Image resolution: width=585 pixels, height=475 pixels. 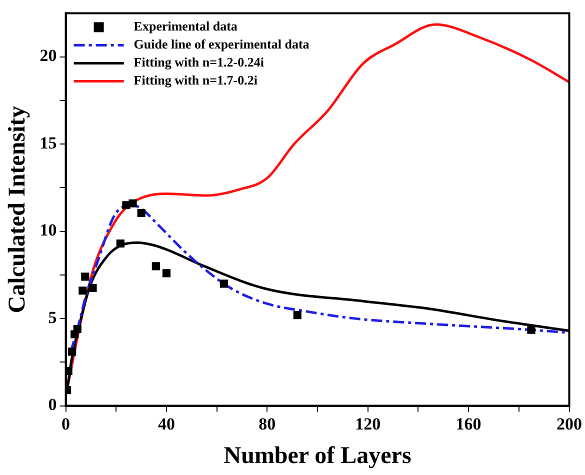 What do you see at coordinates (52, 404) in the screenshot?
I see `y-tick-label: 0` at bounding box center [52, 404].